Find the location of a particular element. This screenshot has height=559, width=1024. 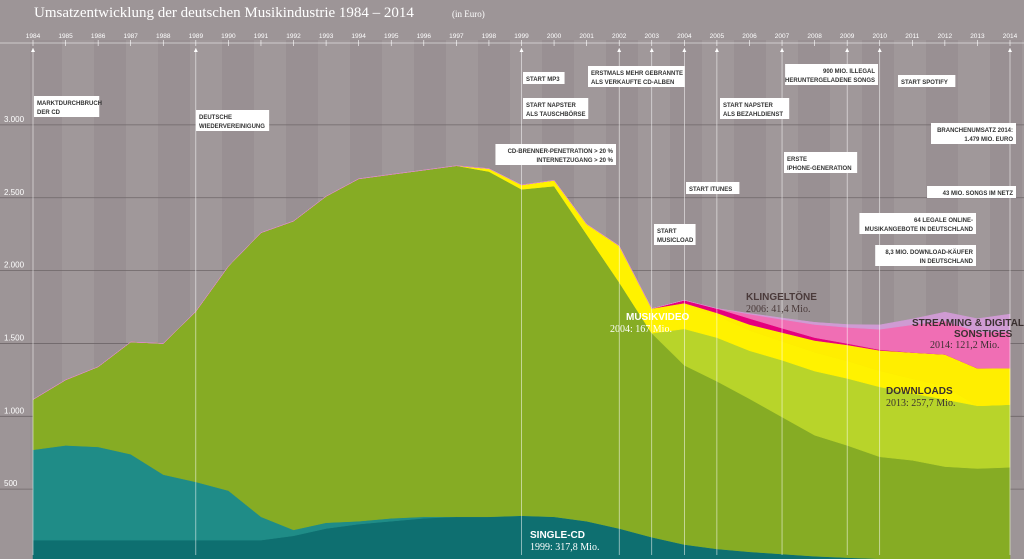

annotation-box: 900 MIO. ILLEGAL HERUNTERGELADENE SONGS is located at coordinates (831, 74).